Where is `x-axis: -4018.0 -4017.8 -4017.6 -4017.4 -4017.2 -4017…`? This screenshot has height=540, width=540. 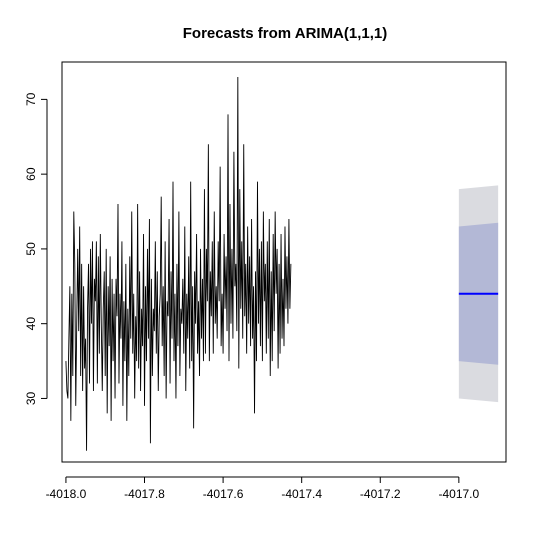 x-axis: -4018.0 -4017.8 -4017.6 -4017.4 -4017.2 -4017… is located at coordinates (263, 488).